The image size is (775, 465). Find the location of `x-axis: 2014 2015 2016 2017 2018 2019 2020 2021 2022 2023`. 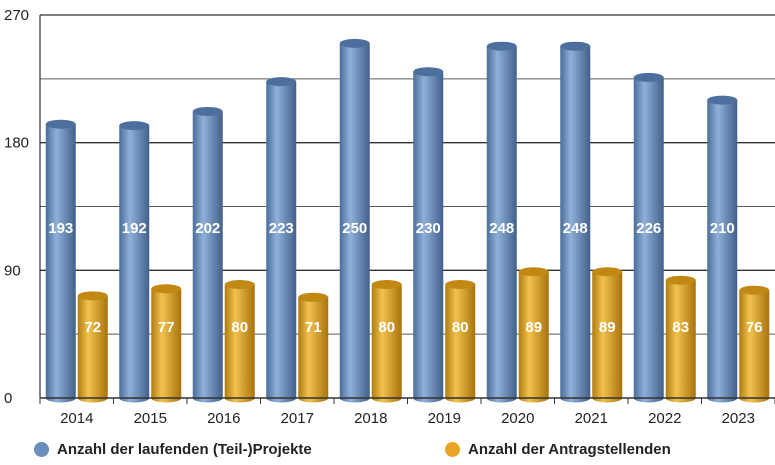

x-axis: 2014 2015 2016 2017 2018 2019 2020 2021 2022 2023 is located at coordinates (407, 412).